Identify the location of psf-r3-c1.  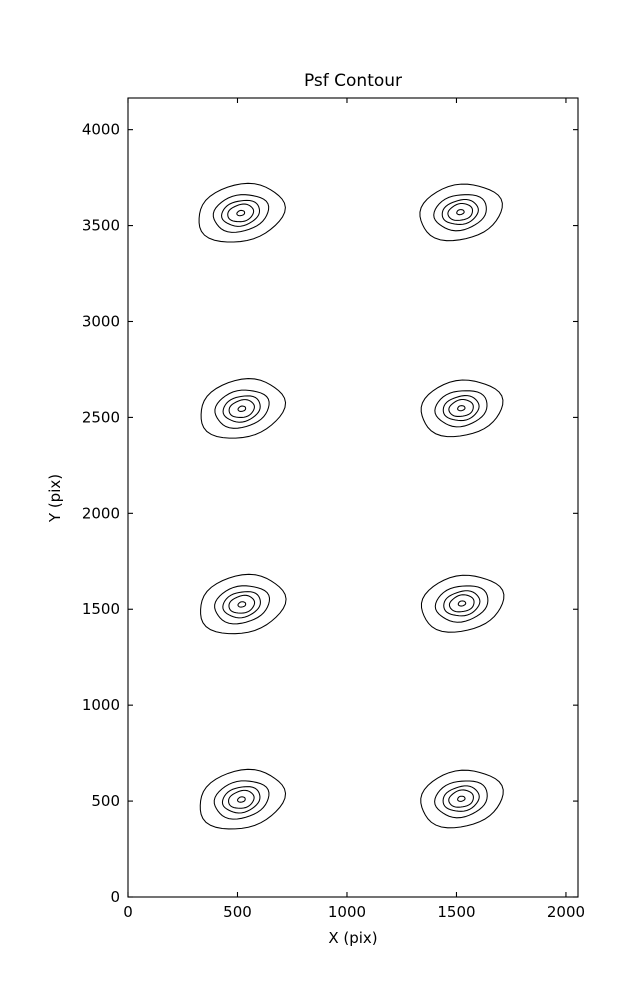
(243, 604).